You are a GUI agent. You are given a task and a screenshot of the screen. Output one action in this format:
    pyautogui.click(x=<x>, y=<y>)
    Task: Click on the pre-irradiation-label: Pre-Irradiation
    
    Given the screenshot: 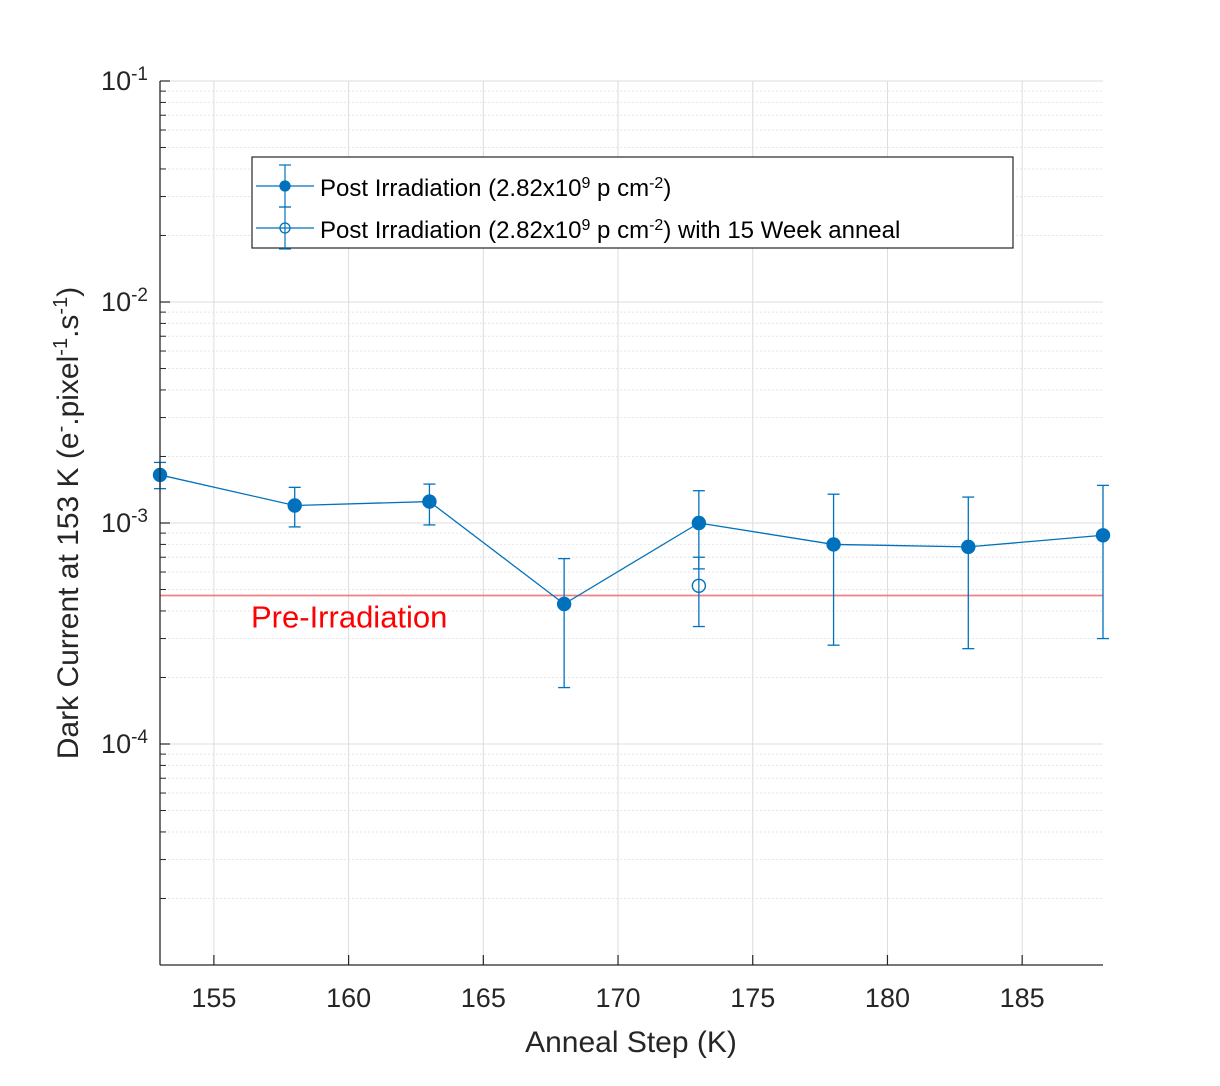 What is the action you would take?
    pyautogui.click(x=349, y=616)
    